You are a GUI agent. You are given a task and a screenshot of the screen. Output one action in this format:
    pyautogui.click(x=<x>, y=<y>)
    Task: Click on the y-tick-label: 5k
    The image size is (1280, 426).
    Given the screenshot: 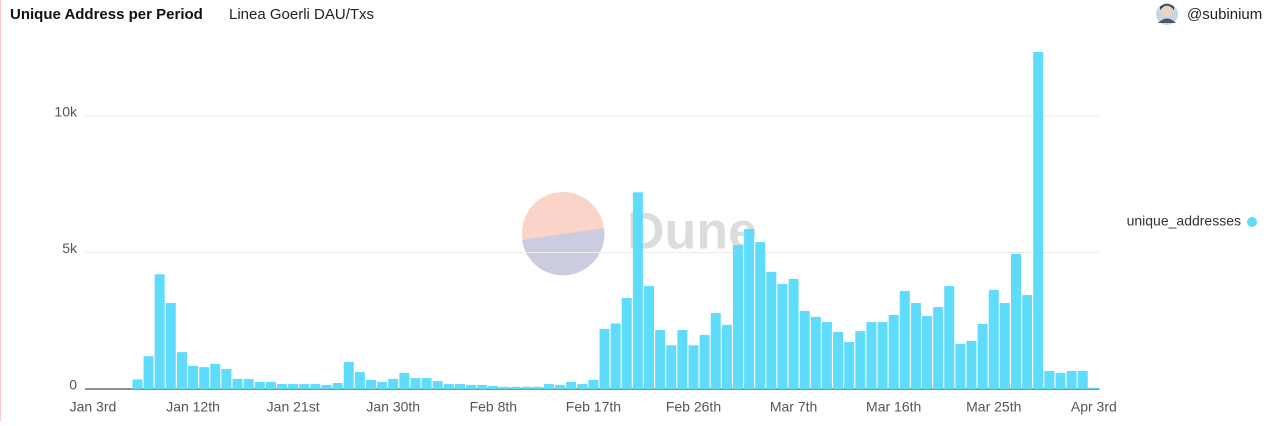 What is the action you would take?
    pyautogui.click(x=70, y=248)
    